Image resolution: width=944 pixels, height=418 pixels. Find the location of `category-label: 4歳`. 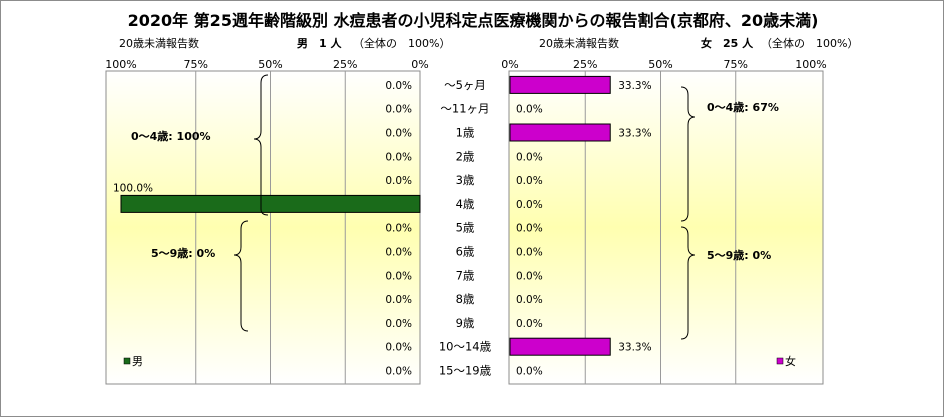

category-label: 4歳 is located at coordinates (465, 204).